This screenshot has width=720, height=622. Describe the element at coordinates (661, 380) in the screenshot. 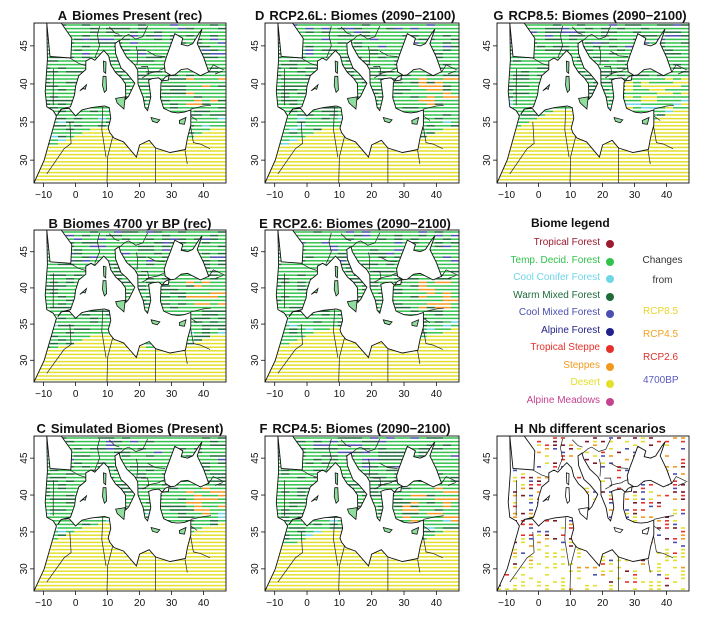

I see `scenario-label: 4700BP` at that location.